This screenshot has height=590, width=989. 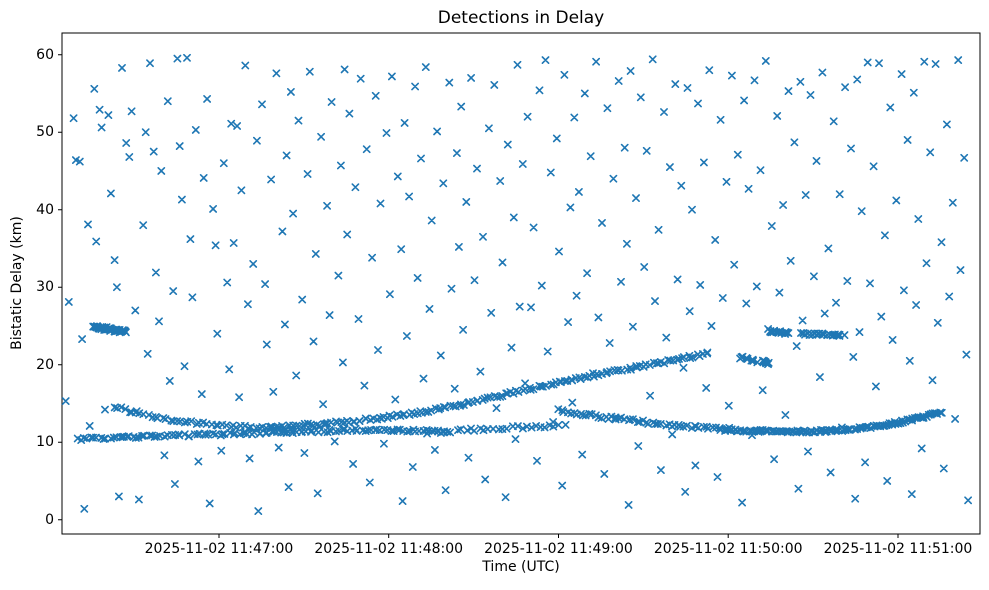 I want to click on x-tick-label: 2025-11-02 11:51:00, so click(x=898, y=549).